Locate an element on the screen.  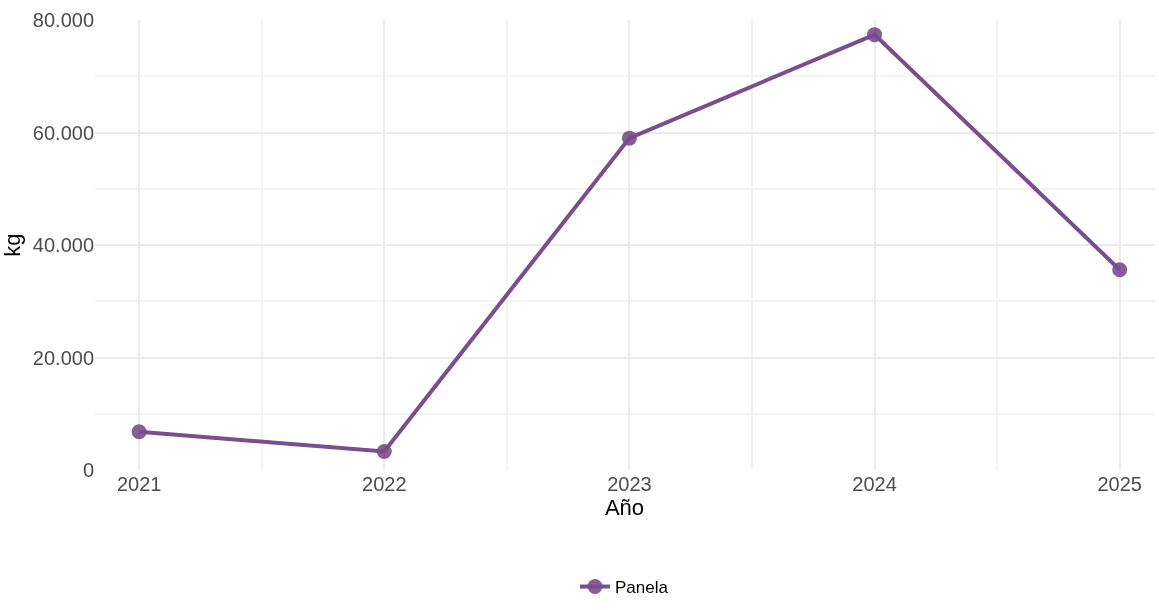
x-tick-label: 2025 is located at coordinates (1119, 484).